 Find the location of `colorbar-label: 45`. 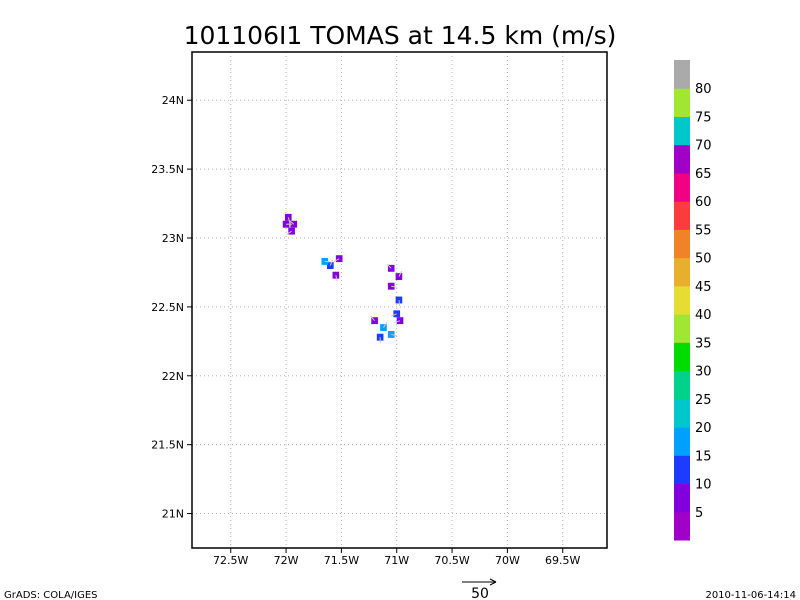

colorbar-label: 45 is located at coordinates (703, 287).